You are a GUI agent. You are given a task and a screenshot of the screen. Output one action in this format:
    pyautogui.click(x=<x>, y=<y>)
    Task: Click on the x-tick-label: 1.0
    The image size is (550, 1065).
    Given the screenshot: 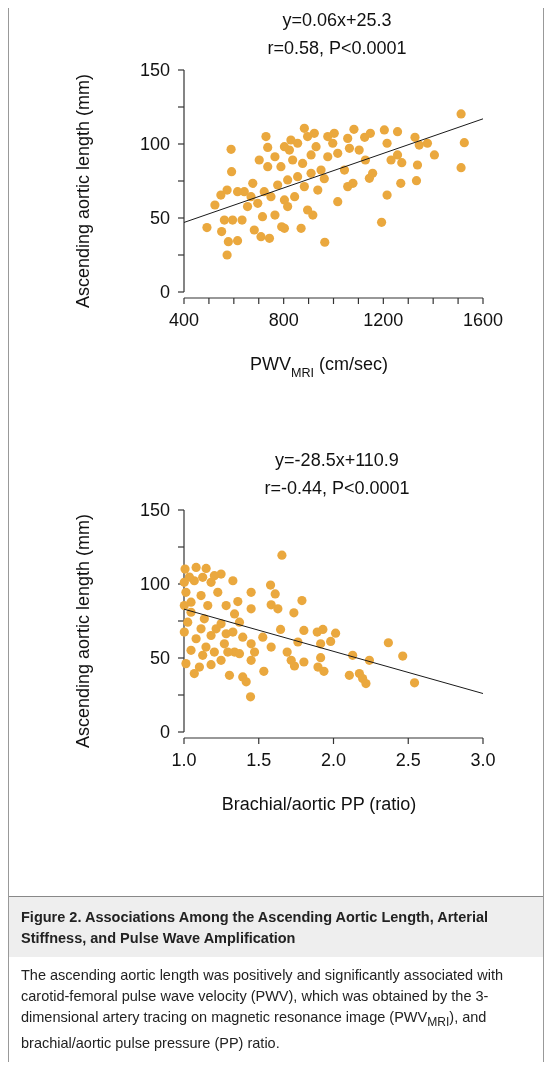 What is the action you would take?
    pyautogui.click(x=184, y=760)
    